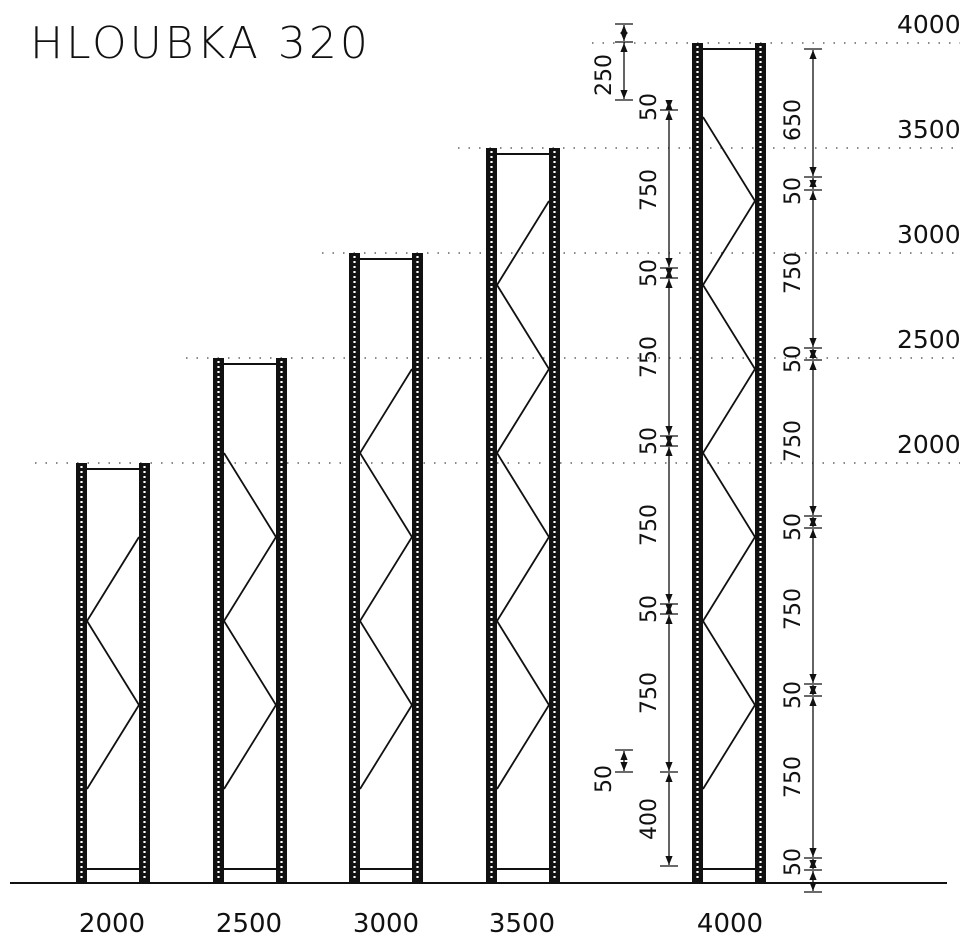  Describe the element at coordinates (929, 24) in the screenshot. I see `level-label-4000: 4000` at that location.